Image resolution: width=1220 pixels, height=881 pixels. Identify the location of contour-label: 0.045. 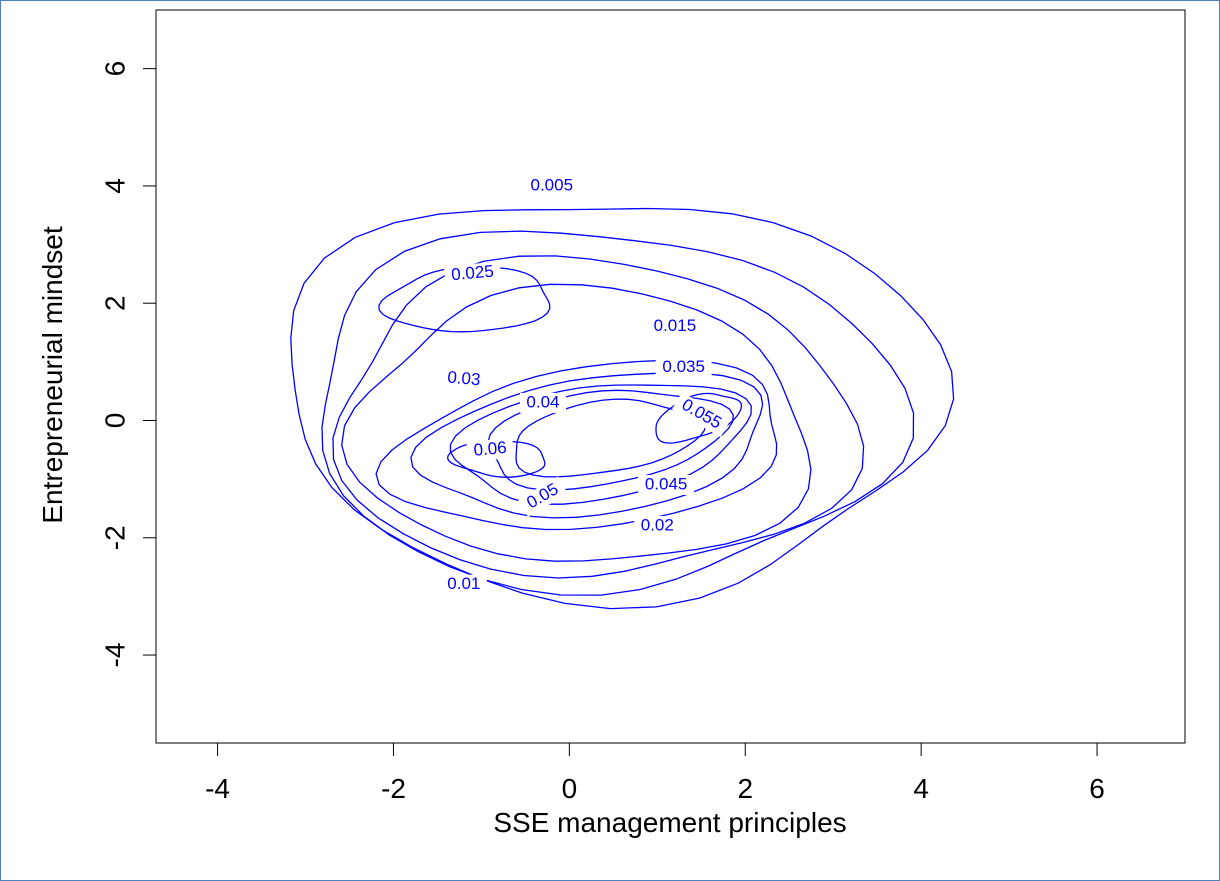
(666, 483).